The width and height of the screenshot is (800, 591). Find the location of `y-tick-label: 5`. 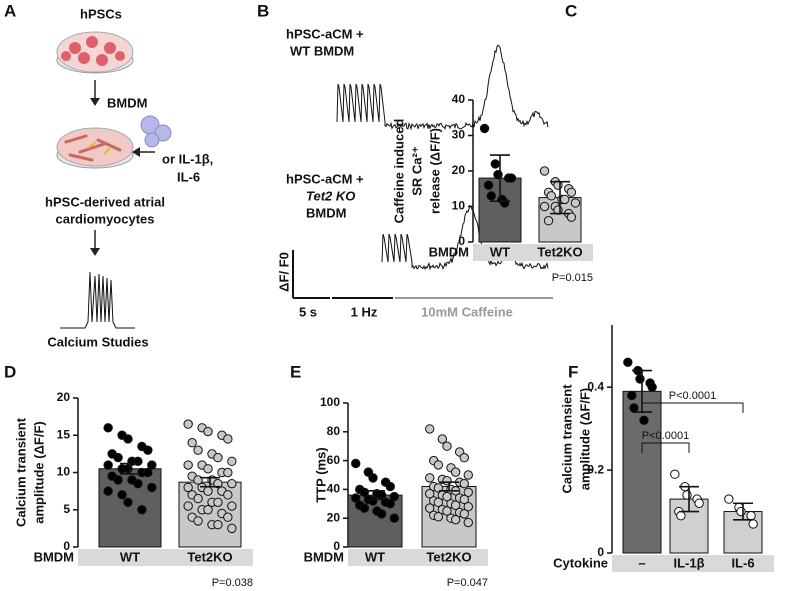

y-tick-label: 5 is located at coordinates (66, 509).